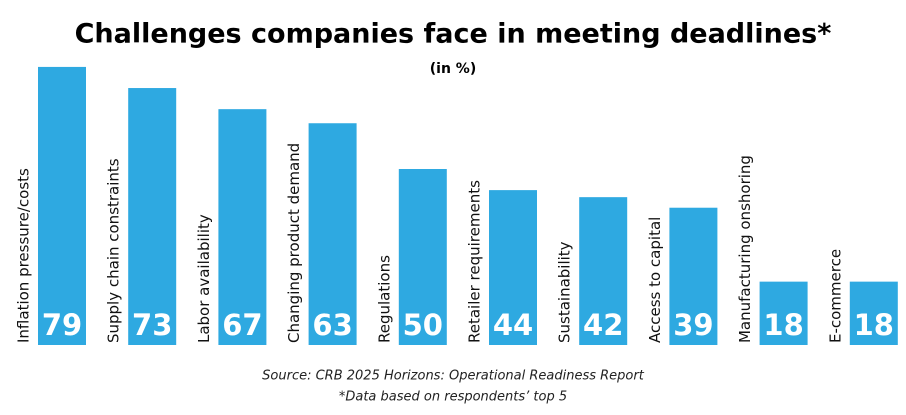 Image resolution: width=906 pixels, height=415 pixels. I want to click on value-label: 63, so click(332, 325).